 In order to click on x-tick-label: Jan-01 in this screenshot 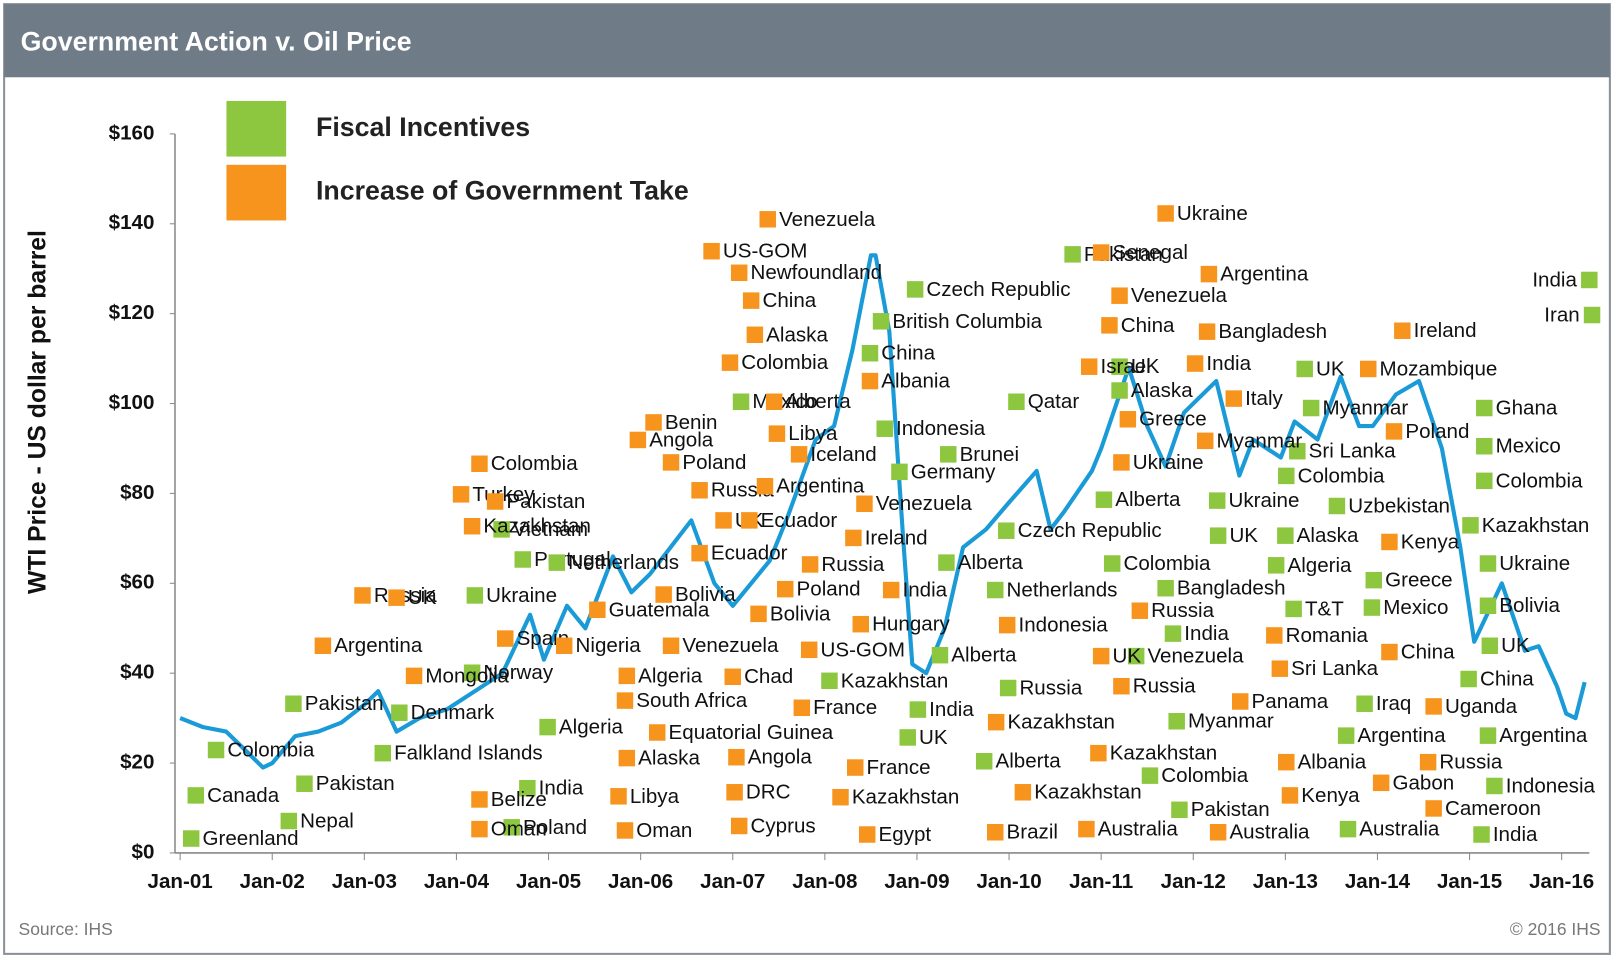, I will do `click(180, 881)`.